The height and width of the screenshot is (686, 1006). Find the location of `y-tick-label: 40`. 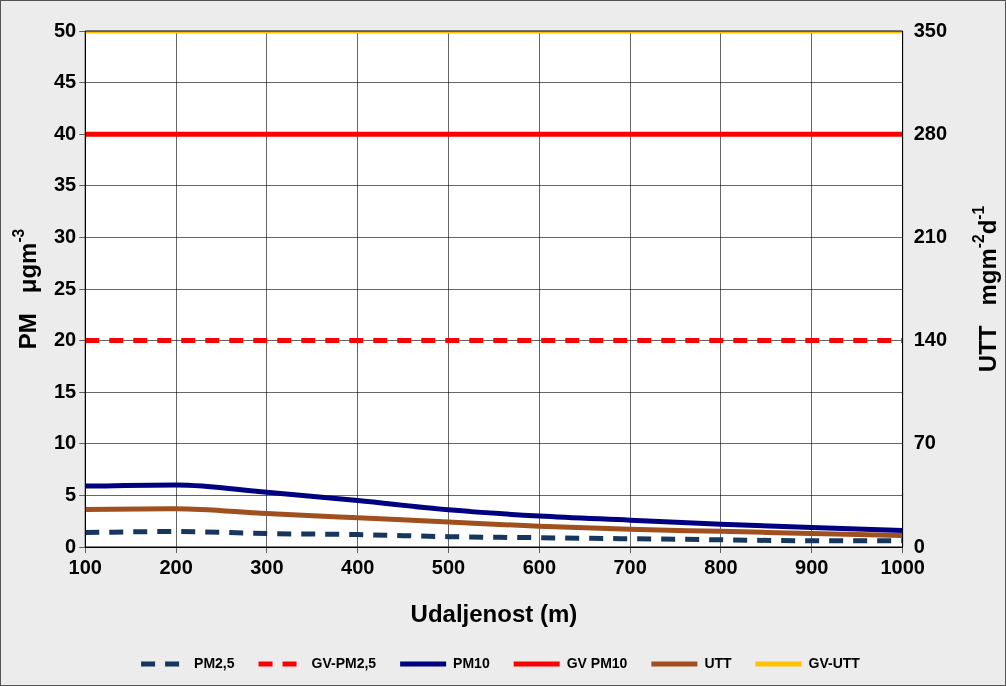

y-tick-label: 40 is located at coordinates (65, 132).